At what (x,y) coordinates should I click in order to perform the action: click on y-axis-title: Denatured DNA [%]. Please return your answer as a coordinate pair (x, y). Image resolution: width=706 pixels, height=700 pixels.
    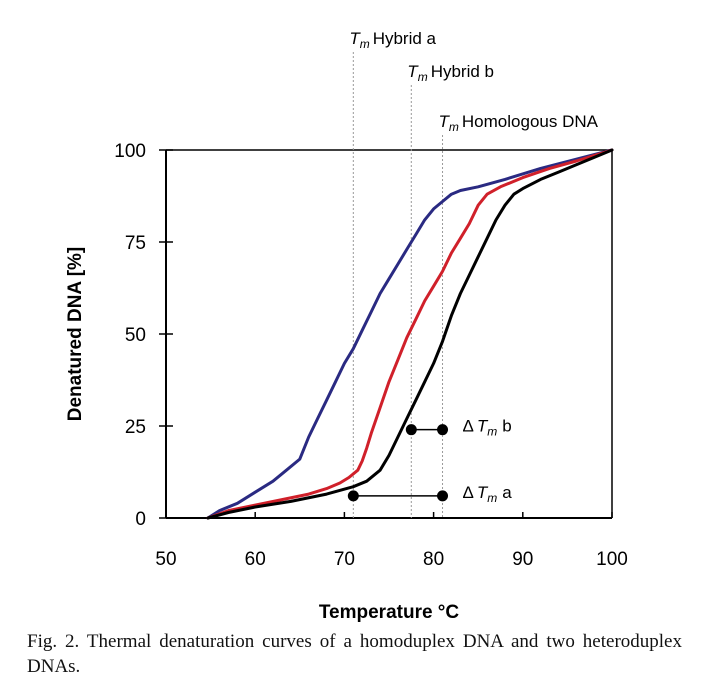
    Looking at the image, I should click on (75, 334).